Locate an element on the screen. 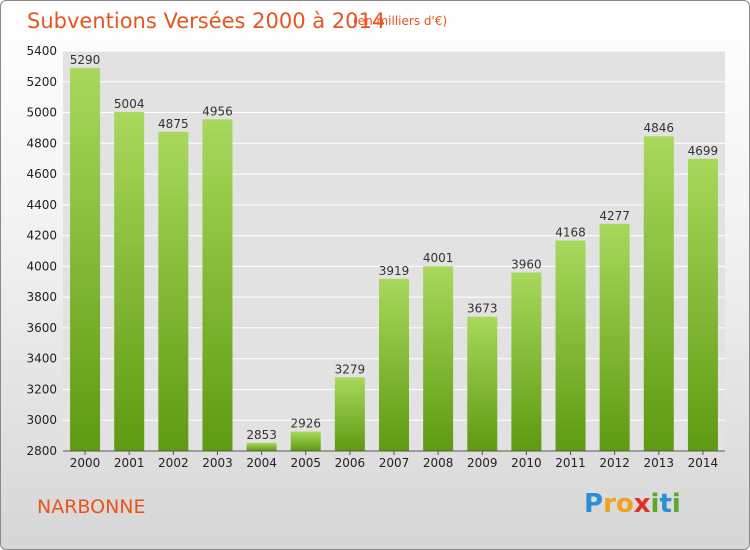 Image resolution: width=750 pixels, height=550 pixels. y-tick-label: 4000 is located at coordinates (41, 266).